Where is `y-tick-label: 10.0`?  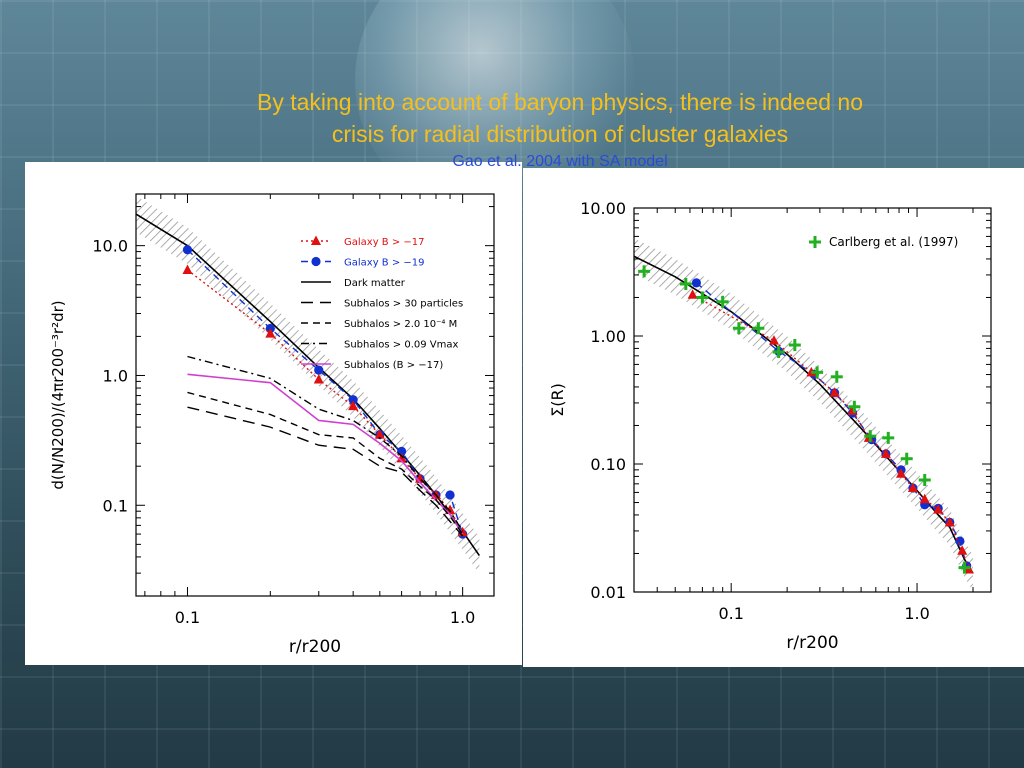
y-tick-label: 10.0 is located at coordinates (110, 246).